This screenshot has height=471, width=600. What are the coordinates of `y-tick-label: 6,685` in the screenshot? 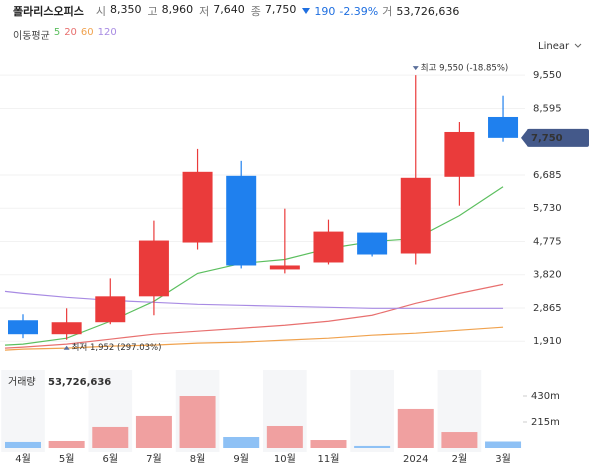 It's located at (547, 175).